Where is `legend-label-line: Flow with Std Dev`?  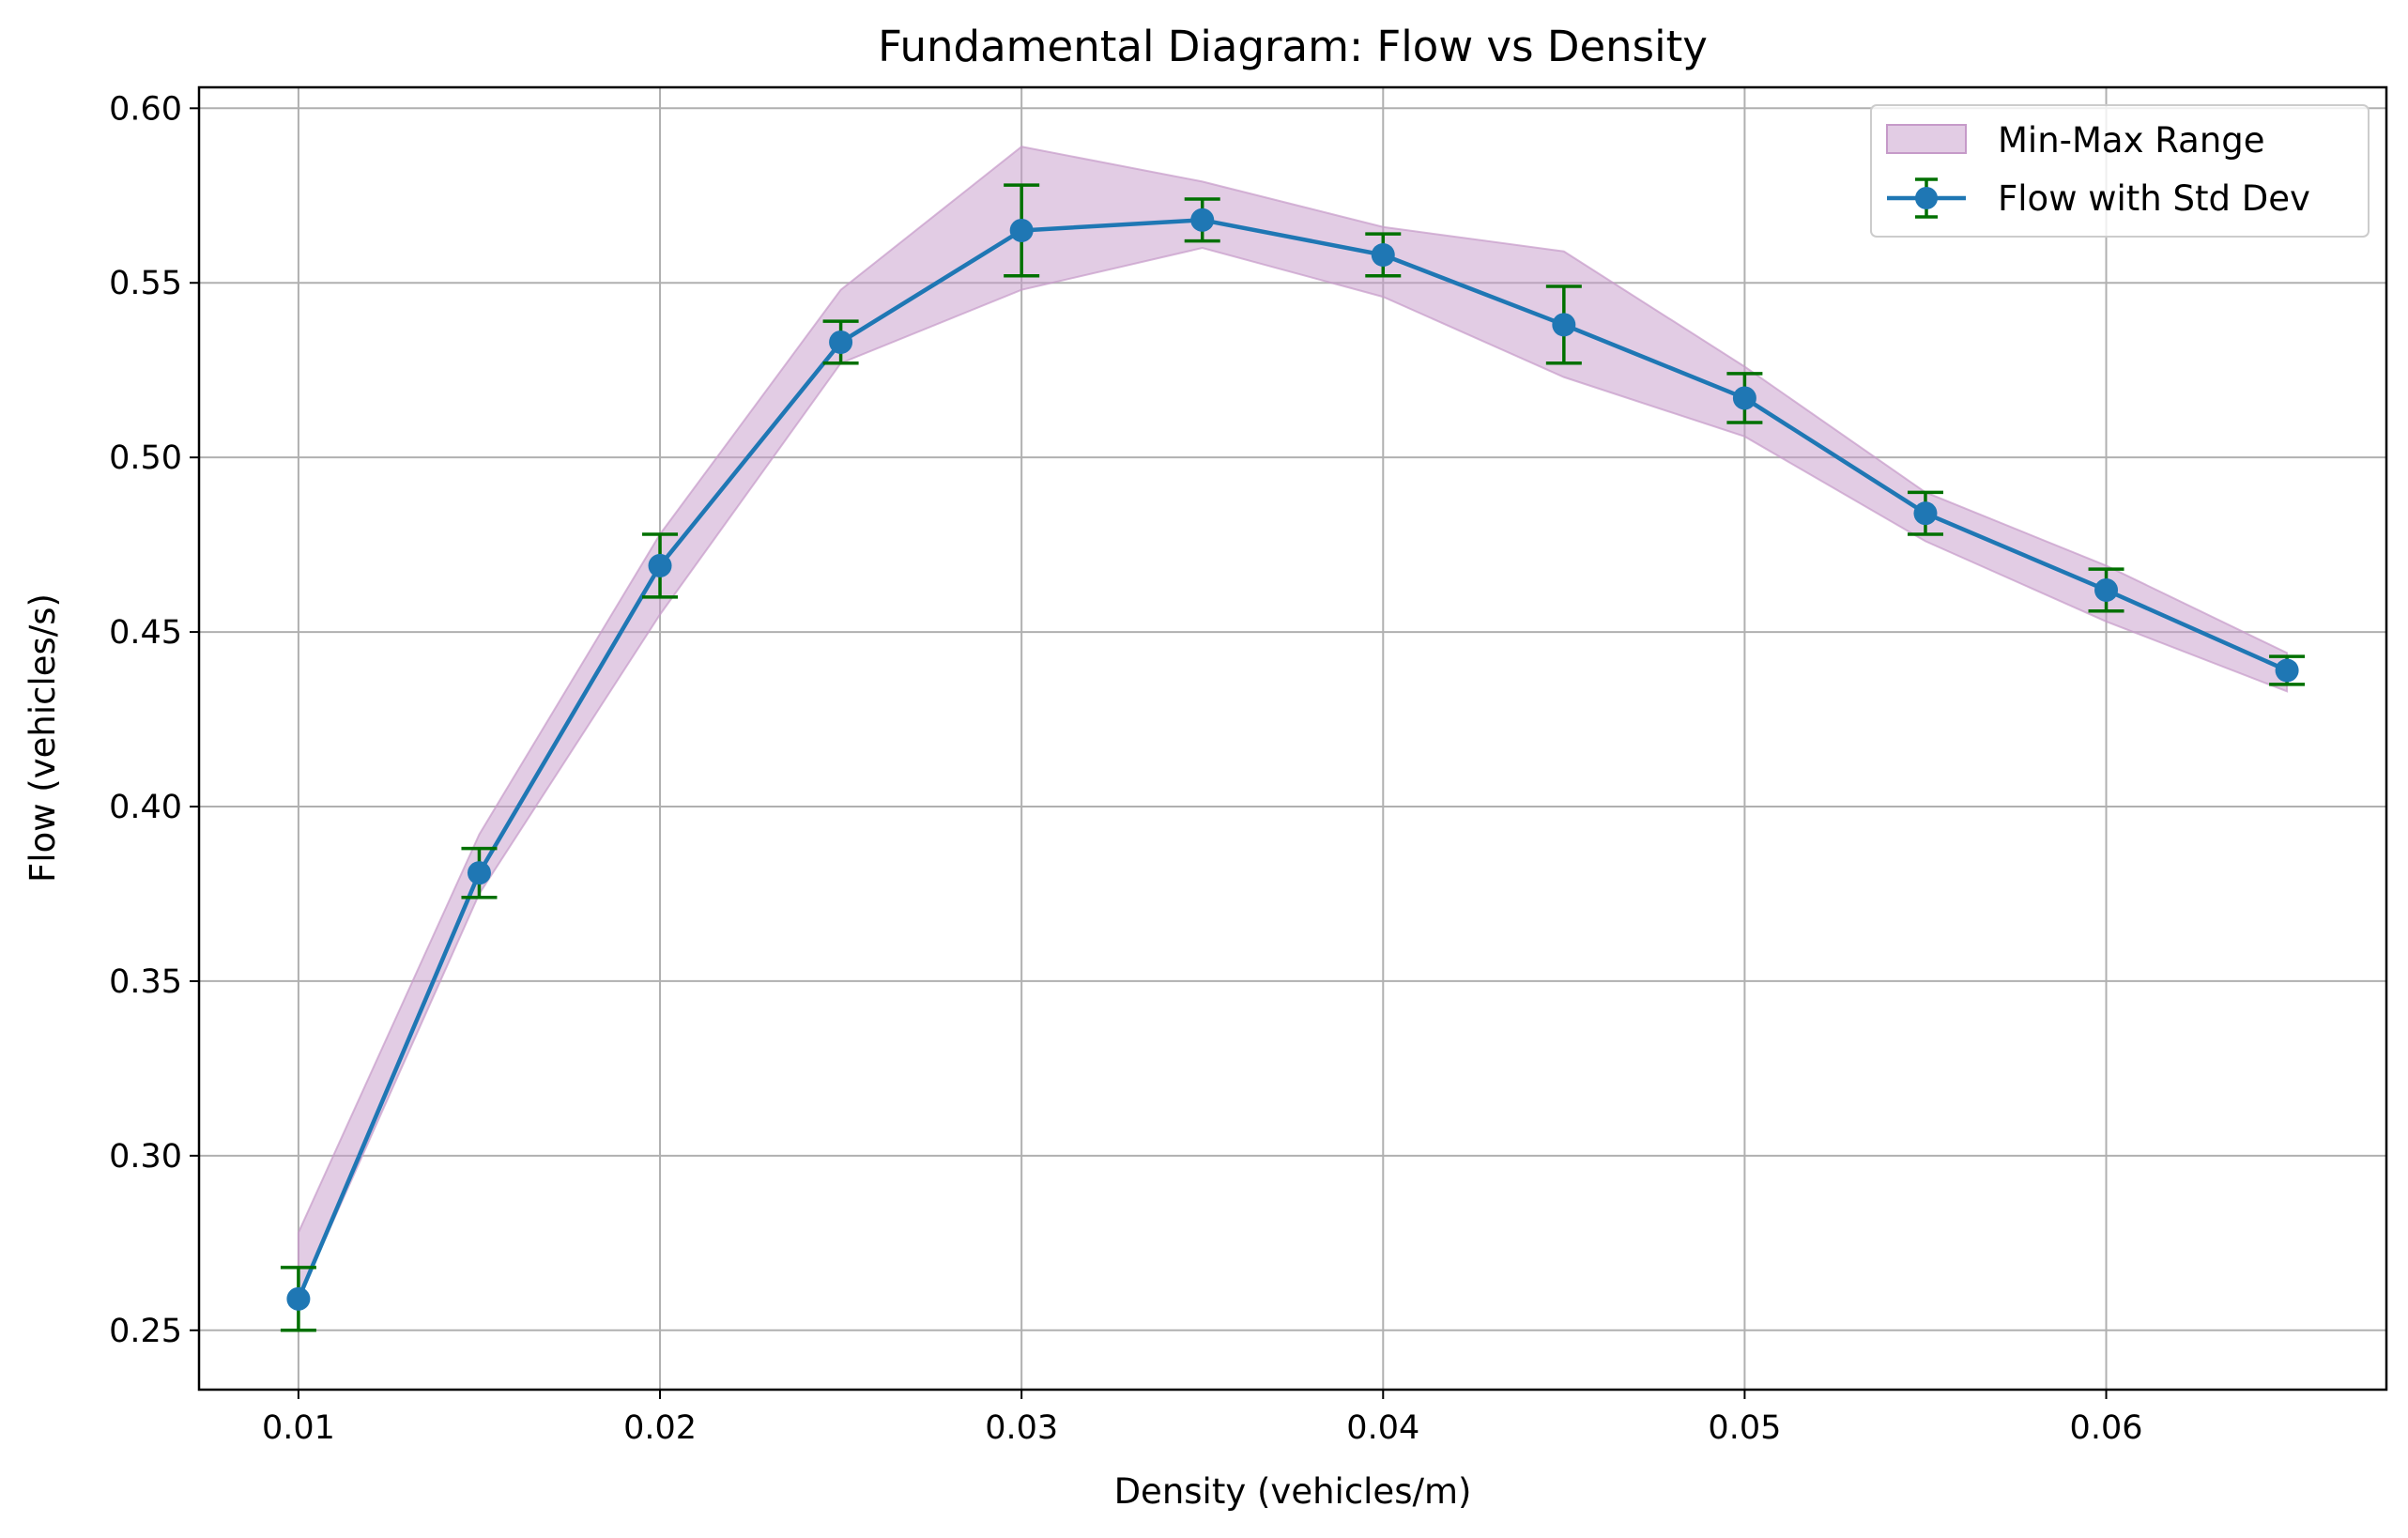 legend-label-line: Flow with Std Dev is located at coordinates (2154, 198).